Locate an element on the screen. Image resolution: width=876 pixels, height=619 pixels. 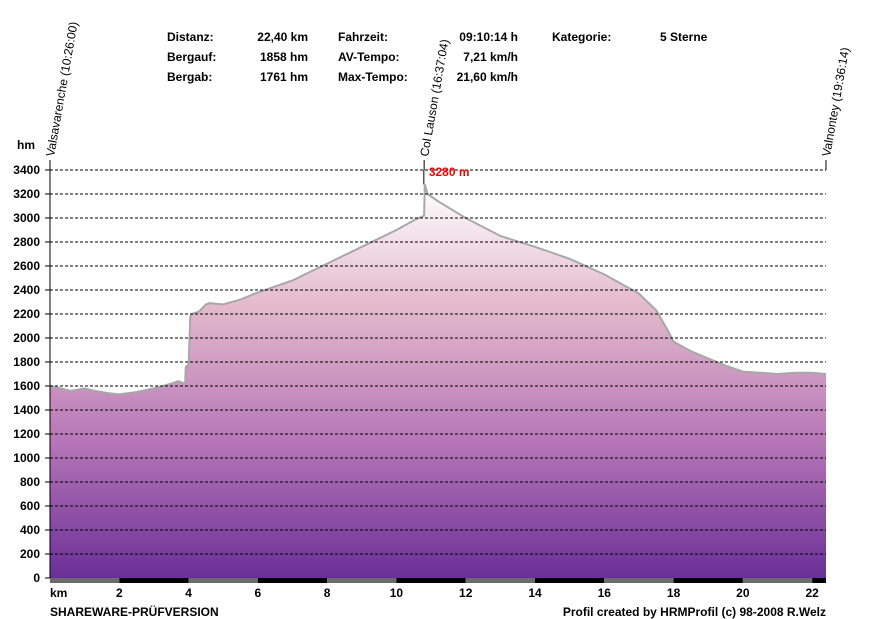
x-tick-label-2: 2 is located at coordinates (119, 593).